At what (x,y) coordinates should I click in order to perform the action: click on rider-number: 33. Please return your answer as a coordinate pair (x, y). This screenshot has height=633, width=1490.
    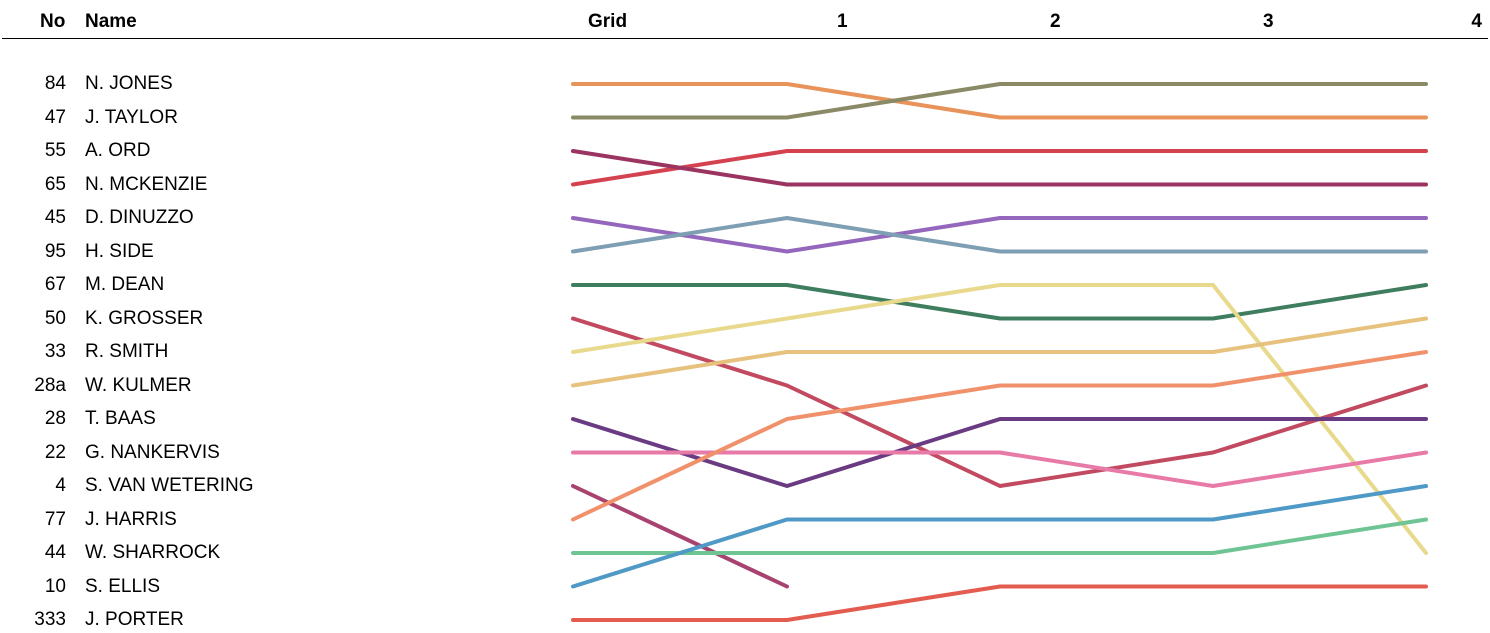
    Looking at the image, I should click on (55, 351).